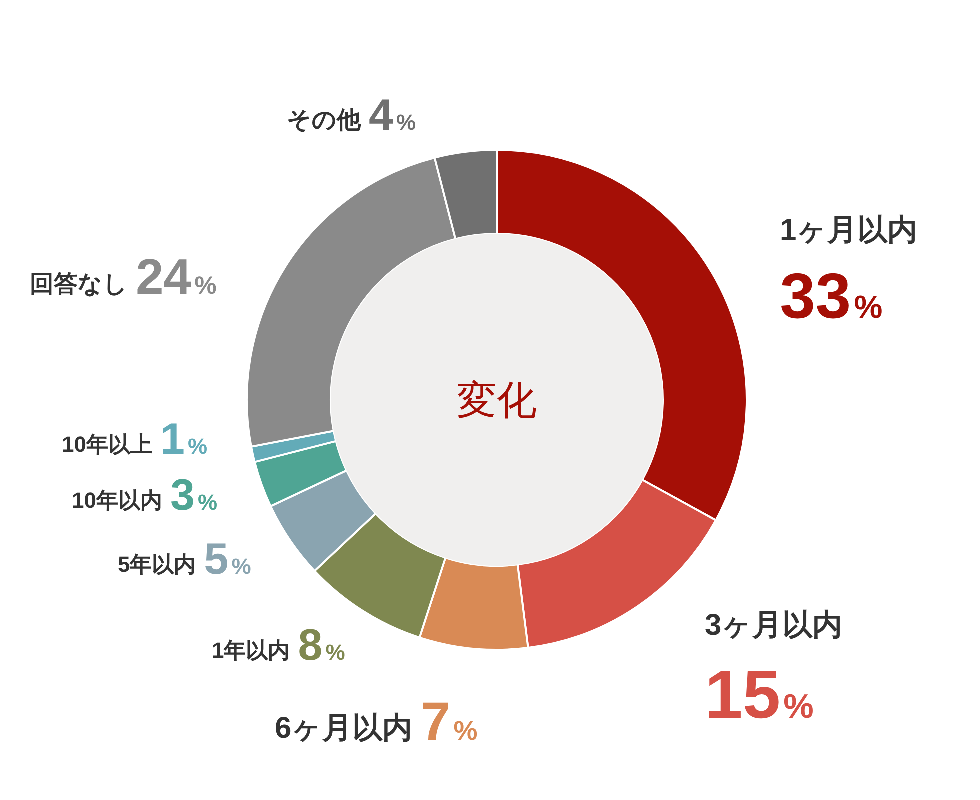  What do you see at coordinates (849, 230) in the screenshot?
I see `slice-label: 1ヶ月以内` at bounding box center [849, 230].